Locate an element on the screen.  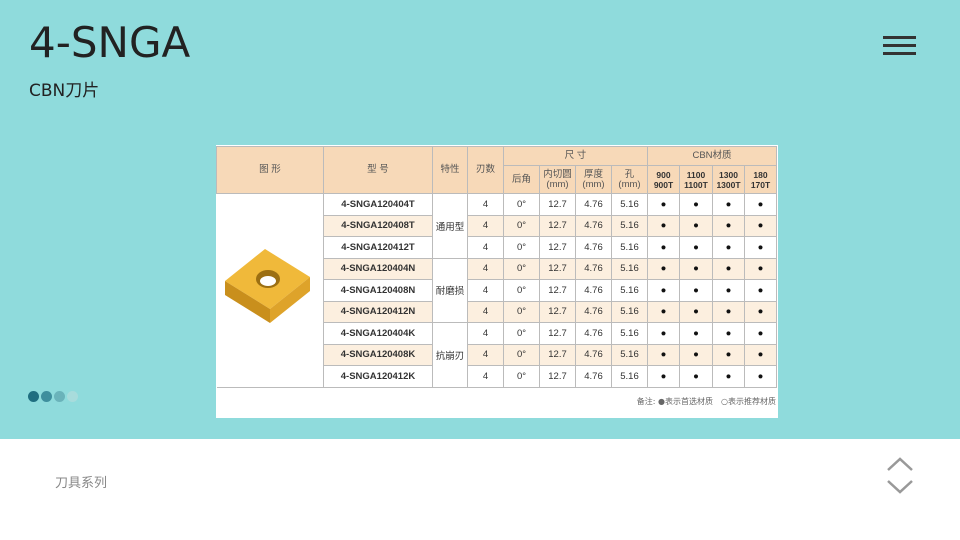
header-cbn-col: 1100 1100T is located at coordinates (696, 179).